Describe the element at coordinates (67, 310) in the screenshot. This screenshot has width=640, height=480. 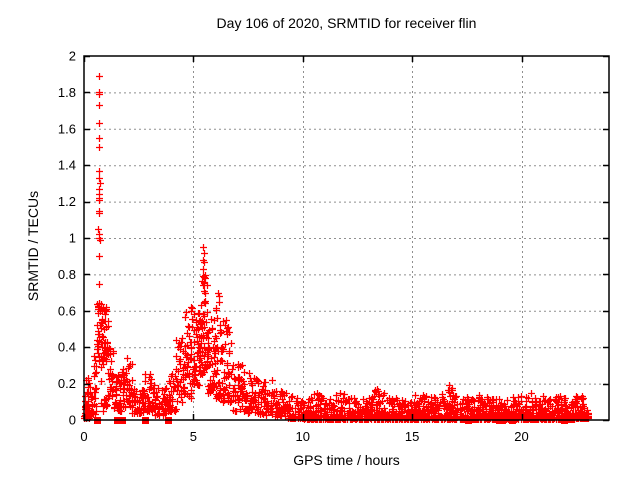
I see `y-tick-label: 0.6` at that location.